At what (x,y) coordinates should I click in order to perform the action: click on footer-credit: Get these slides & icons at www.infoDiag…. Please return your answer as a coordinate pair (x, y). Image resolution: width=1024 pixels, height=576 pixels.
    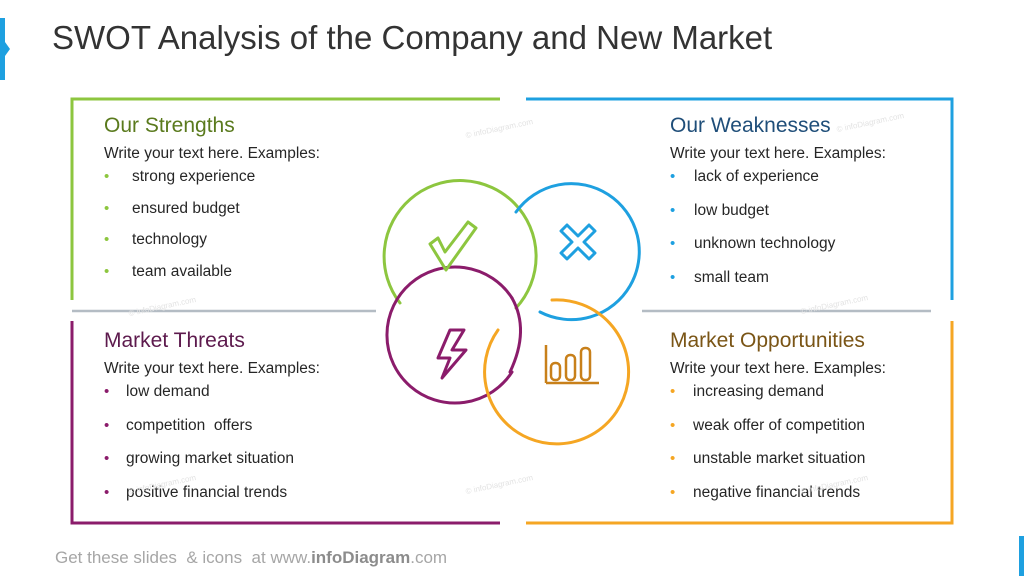
    Looking at the image, I should click on (251, 558).